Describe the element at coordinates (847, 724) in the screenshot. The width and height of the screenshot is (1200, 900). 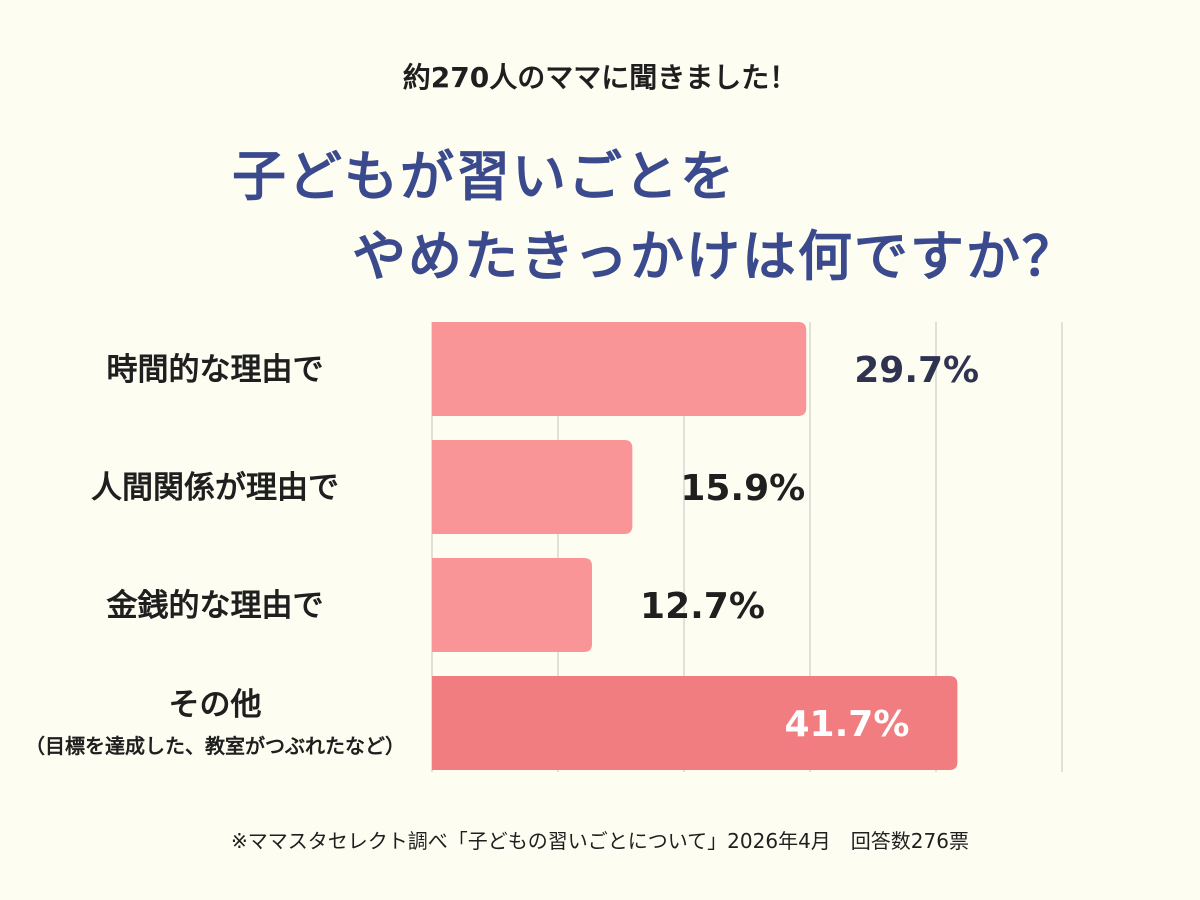
I see `value-label-3: 41.7%` at that location.